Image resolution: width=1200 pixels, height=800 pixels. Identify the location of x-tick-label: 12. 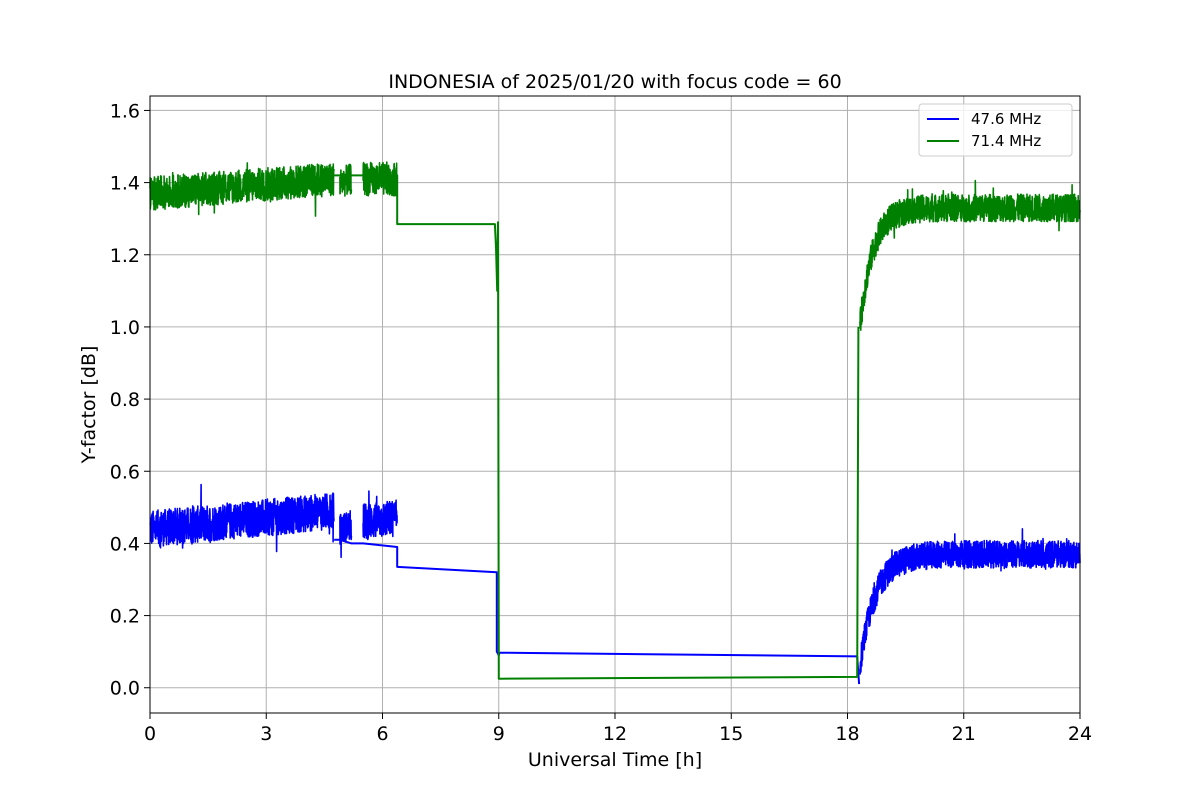
(615, 734).